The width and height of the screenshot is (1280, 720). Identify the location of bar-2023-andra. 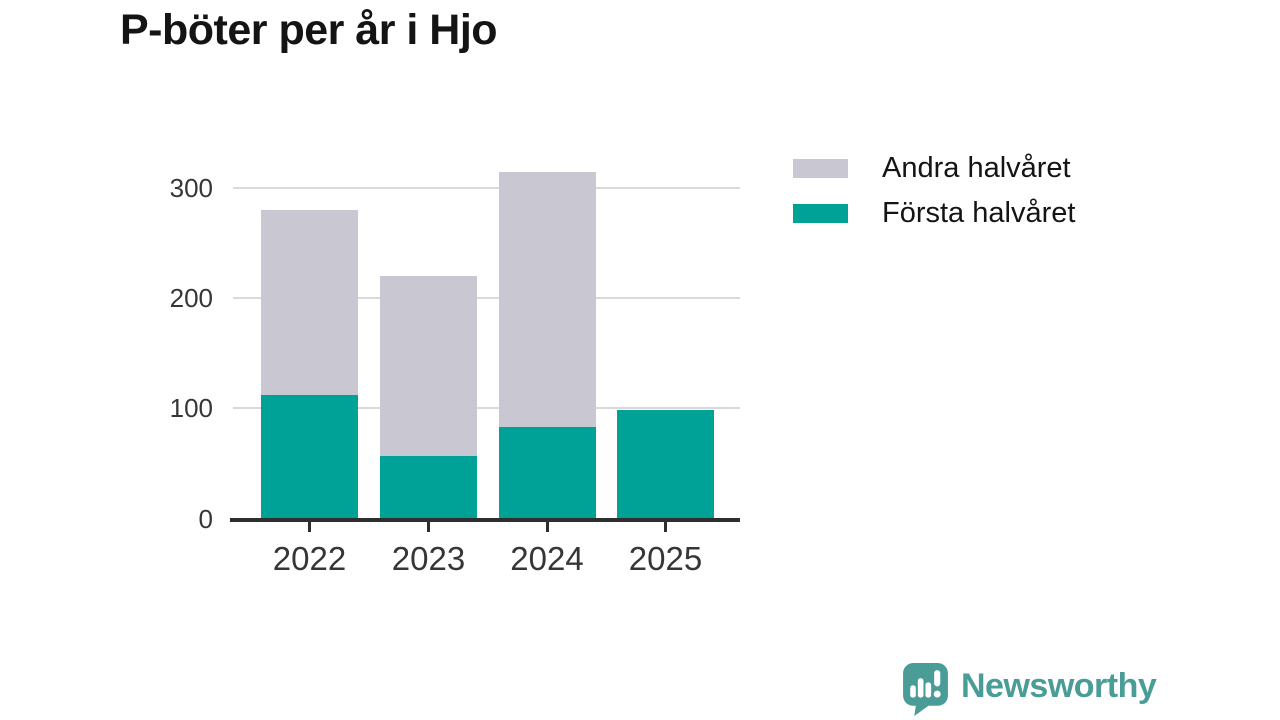
(428, 365).